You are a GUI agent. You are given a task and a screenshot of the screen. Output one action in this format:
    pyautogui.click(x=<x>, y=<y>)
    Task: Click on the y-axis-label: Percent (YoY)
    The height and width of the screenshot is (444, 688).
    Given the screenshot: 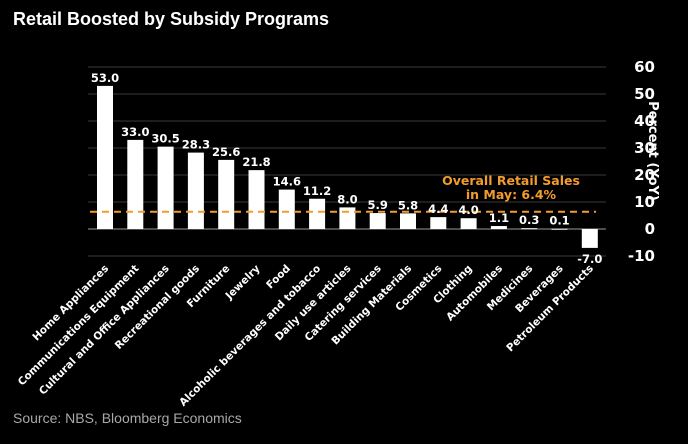 What is the action you would take?
    pyautogui.click(x=652, y=151)
    